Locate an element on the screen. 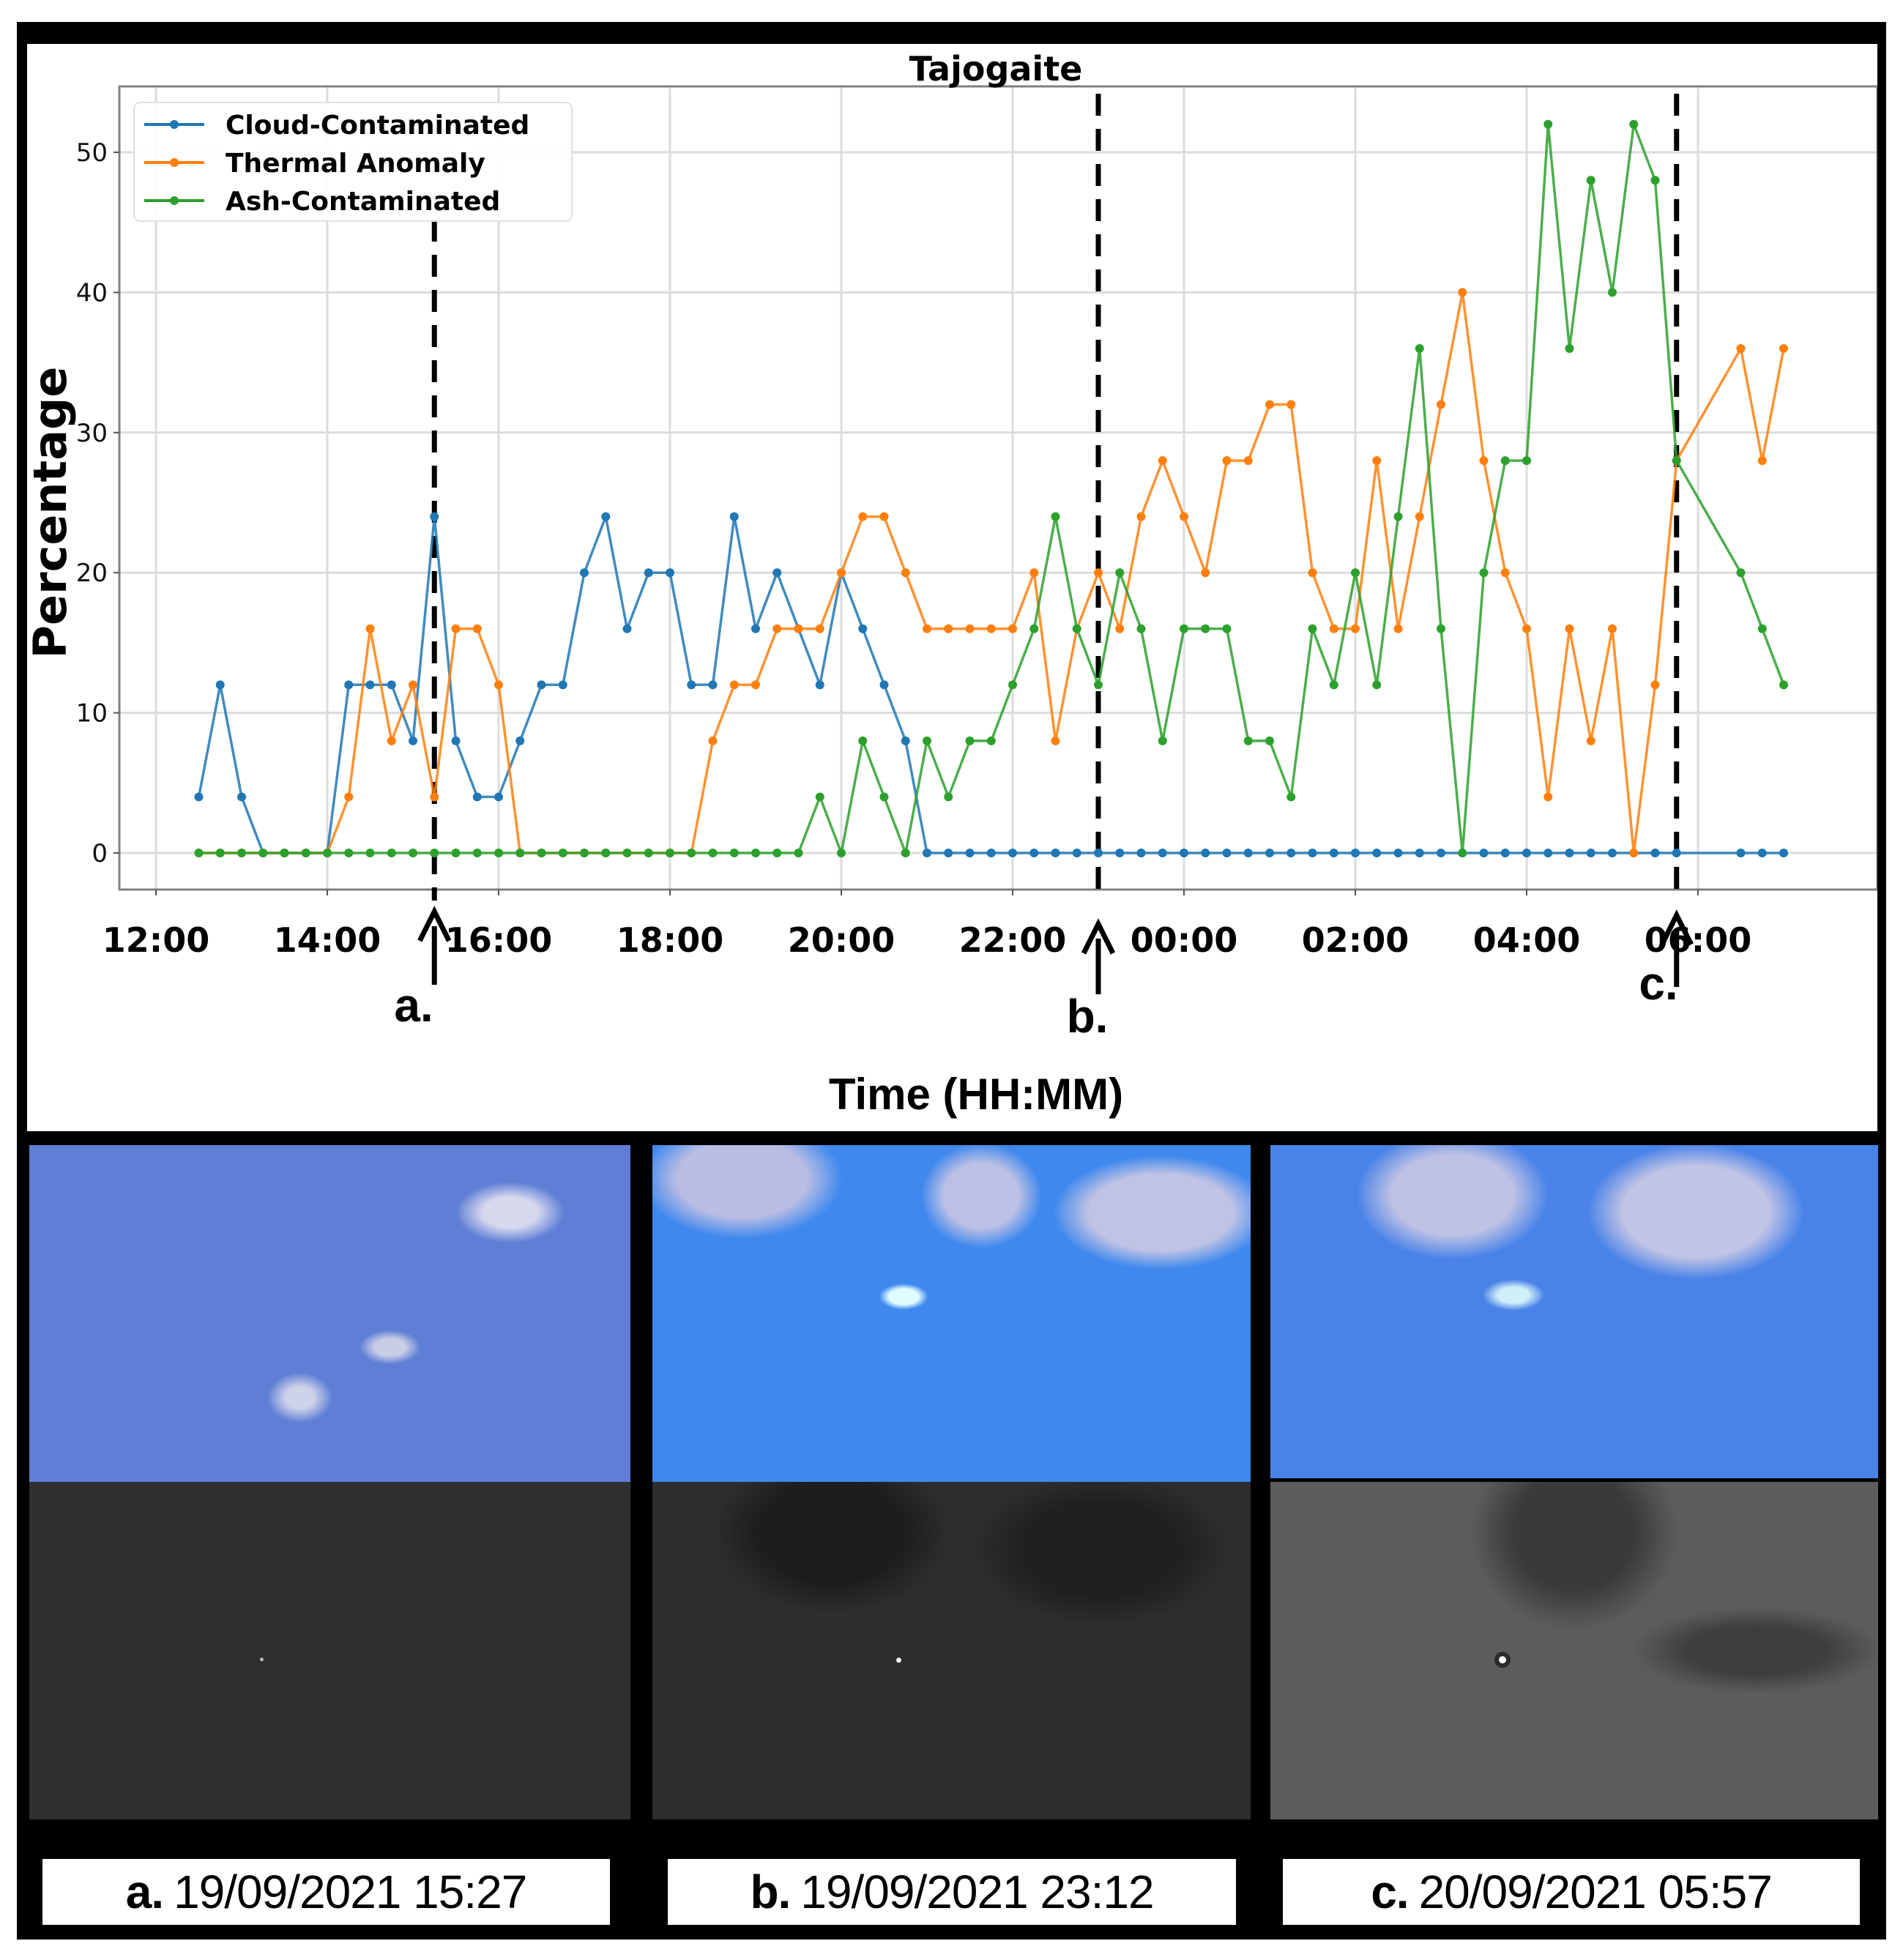 The width and height of the screenshot is (1903, 1960). x-tick-label: 06:00 is located at coordinates (1698, 940).